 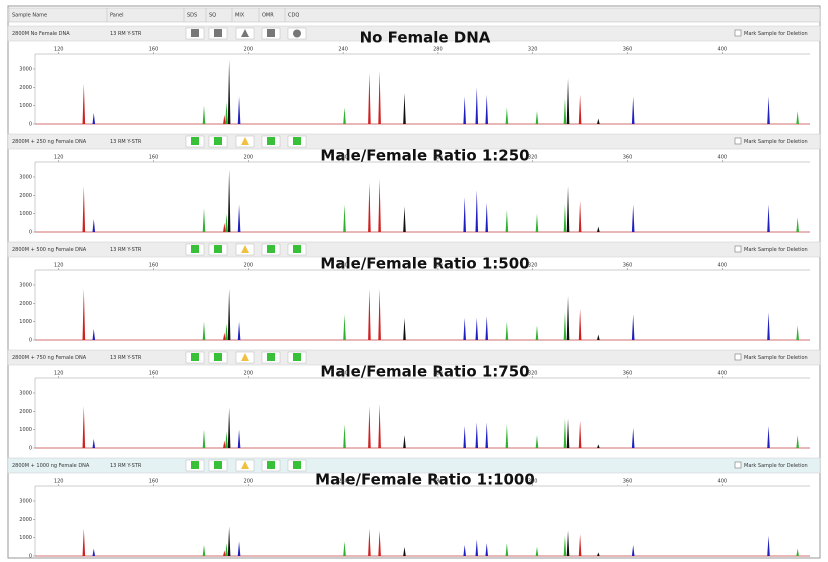 What do you see at coordinates (49, 358) in the screenshot?
I see `sample-name: 2800M + 750 ng Female DNA` at bounding box center [49, 358].